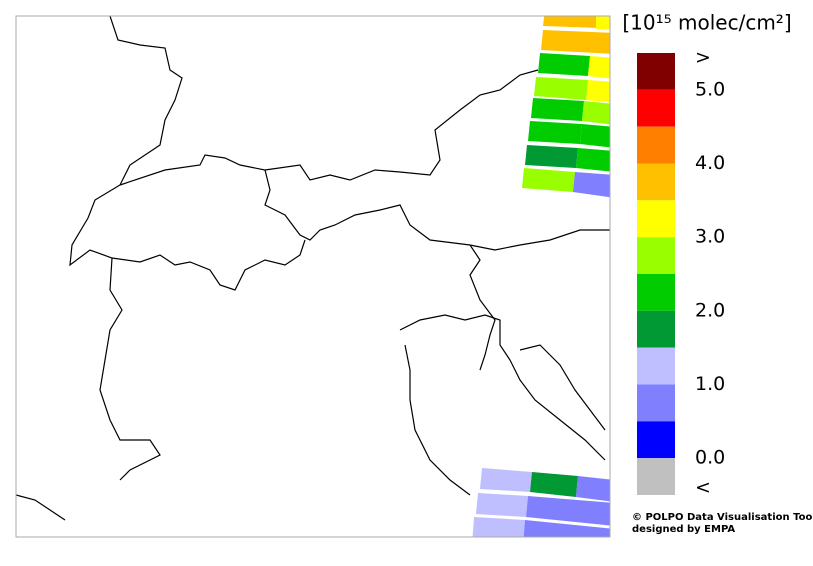 The width and height of the screenshot is (813, 566). I want to click on colorbar: >5.0 4.0 3.0 2.0 1.0 0.0 <, so click(681, 273).